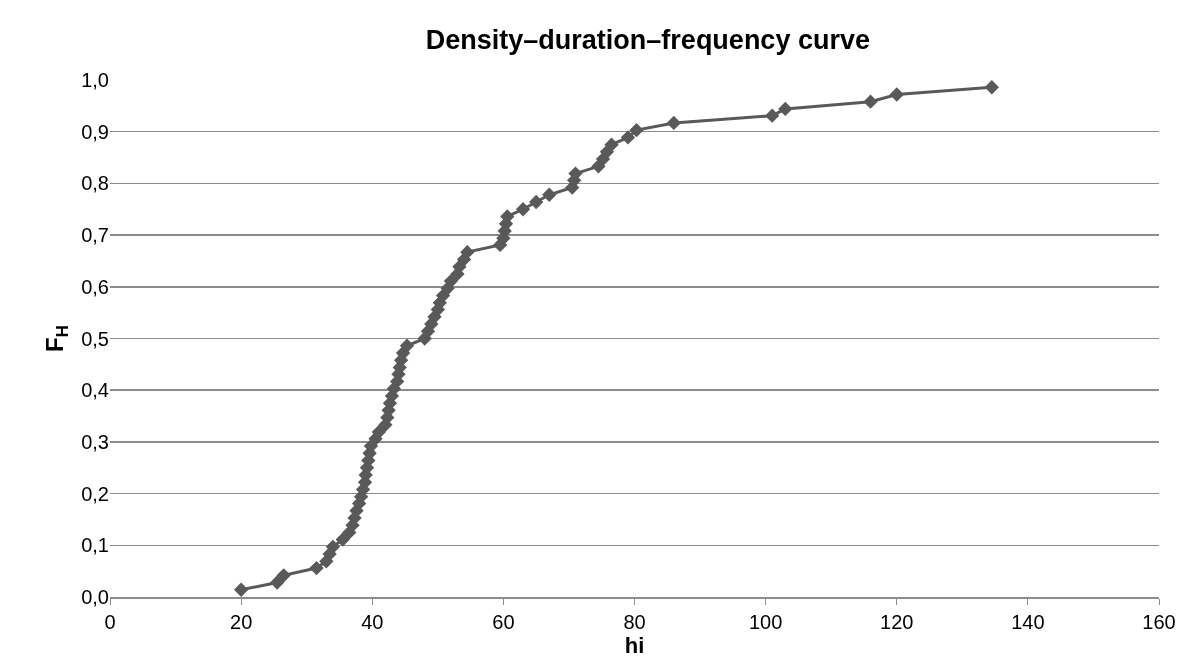 Image resolution: width=1178 pixels, height=664 pixels. I want to click on chart-title: Density–duration–frequency curve, so click(647, 39).